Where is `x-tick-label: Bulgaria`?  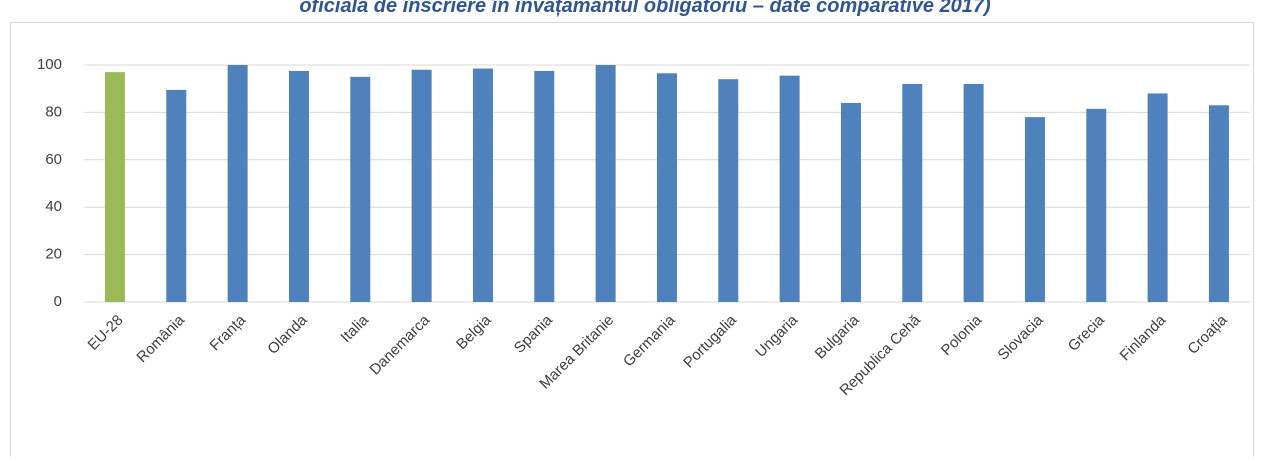
x-tick-label: Bulgaria is located at coordinates (837, 336).